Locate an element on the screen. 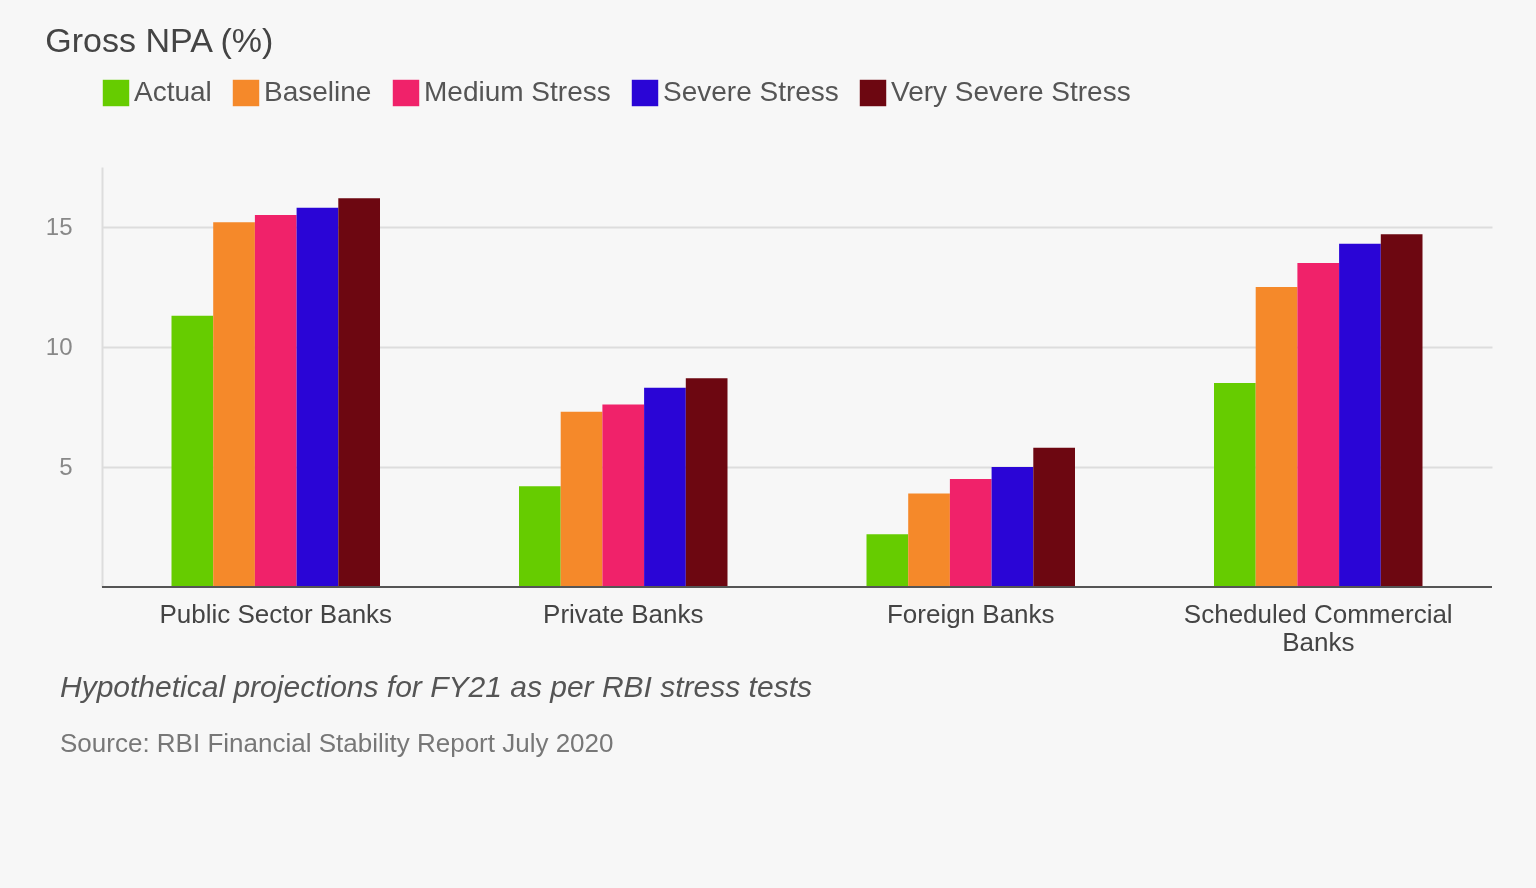 Image resolution: width=1536 pixels, height=888 pixels. legend-label: Very Severe Stress is located at coordinates (1011, 91).